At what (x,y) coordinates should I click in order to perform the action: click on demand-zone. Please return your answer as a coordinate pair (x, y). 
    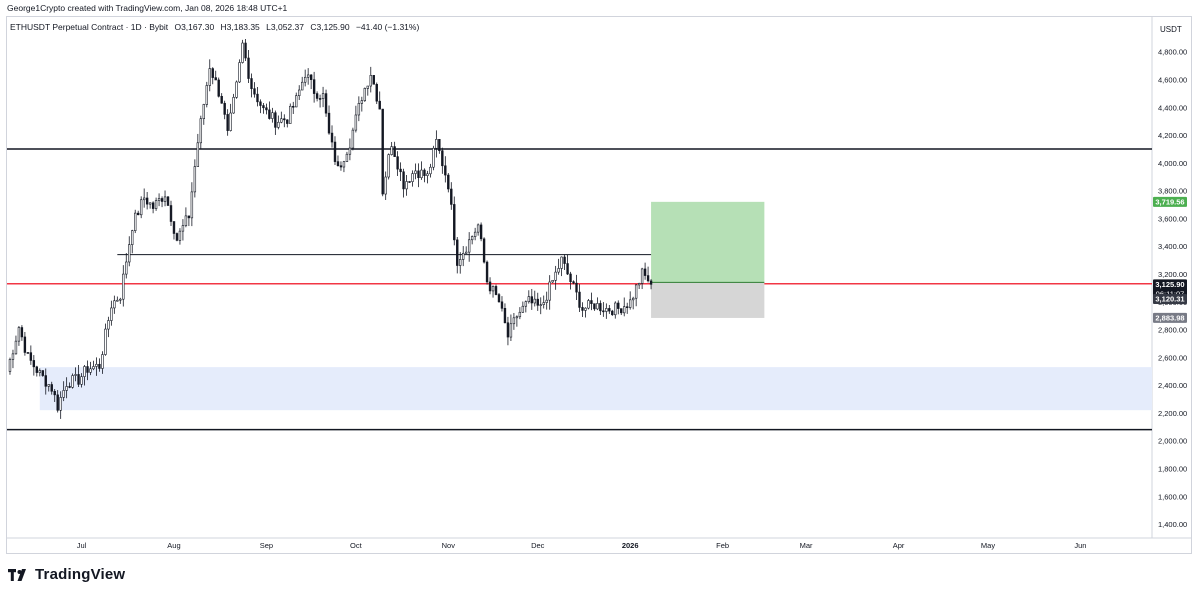
    Looking at the image, I should click on (596, 389).